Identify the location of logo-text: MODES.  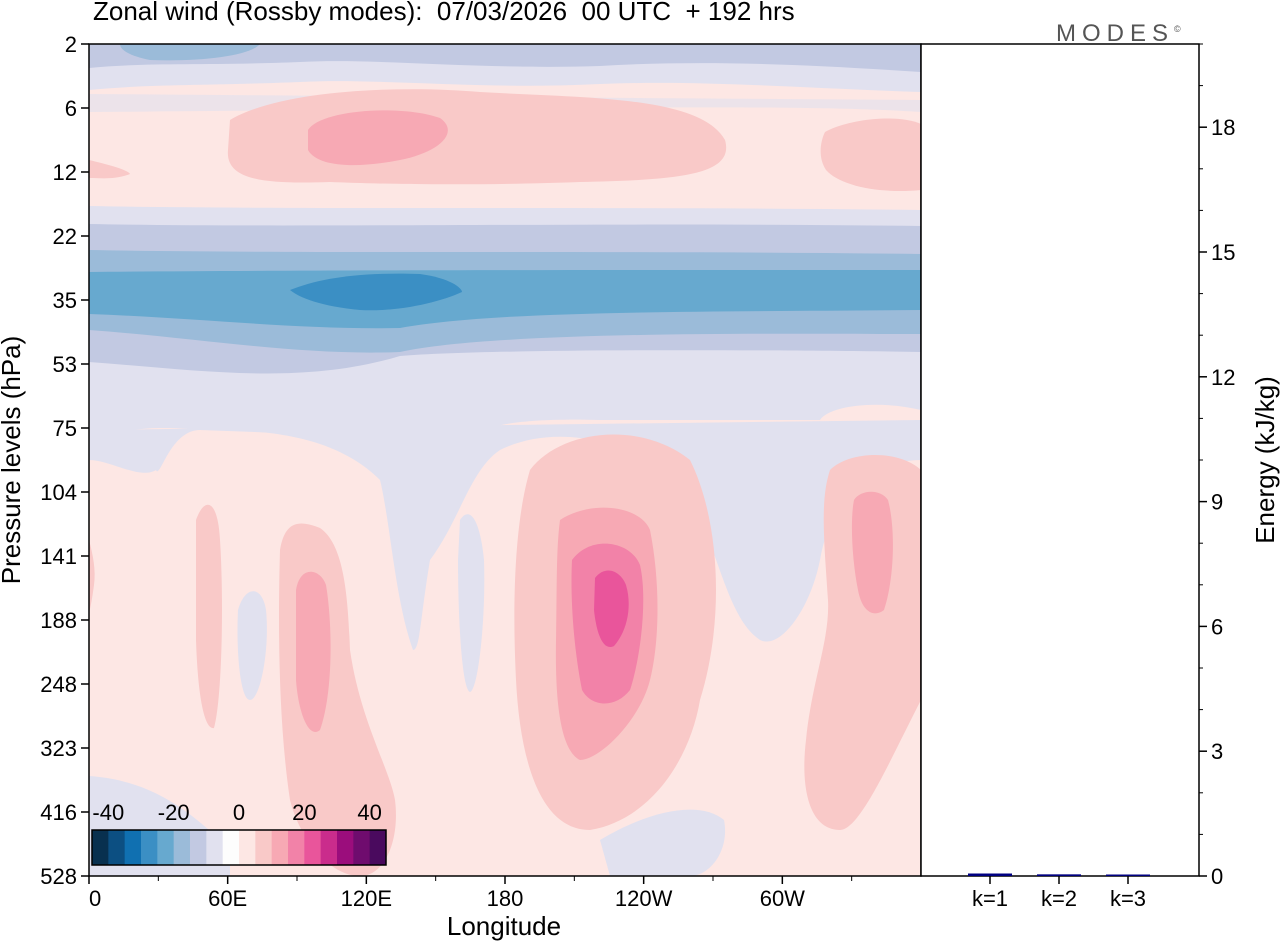
(1115, 33).